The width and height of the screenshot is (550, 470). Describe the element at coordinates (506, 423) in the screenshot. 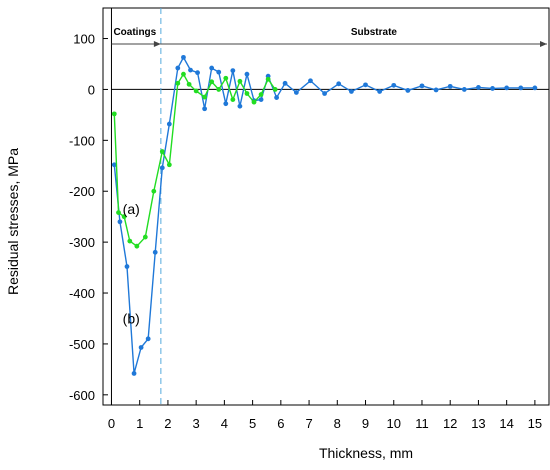

I see `x-tick-label: 14` at that location.